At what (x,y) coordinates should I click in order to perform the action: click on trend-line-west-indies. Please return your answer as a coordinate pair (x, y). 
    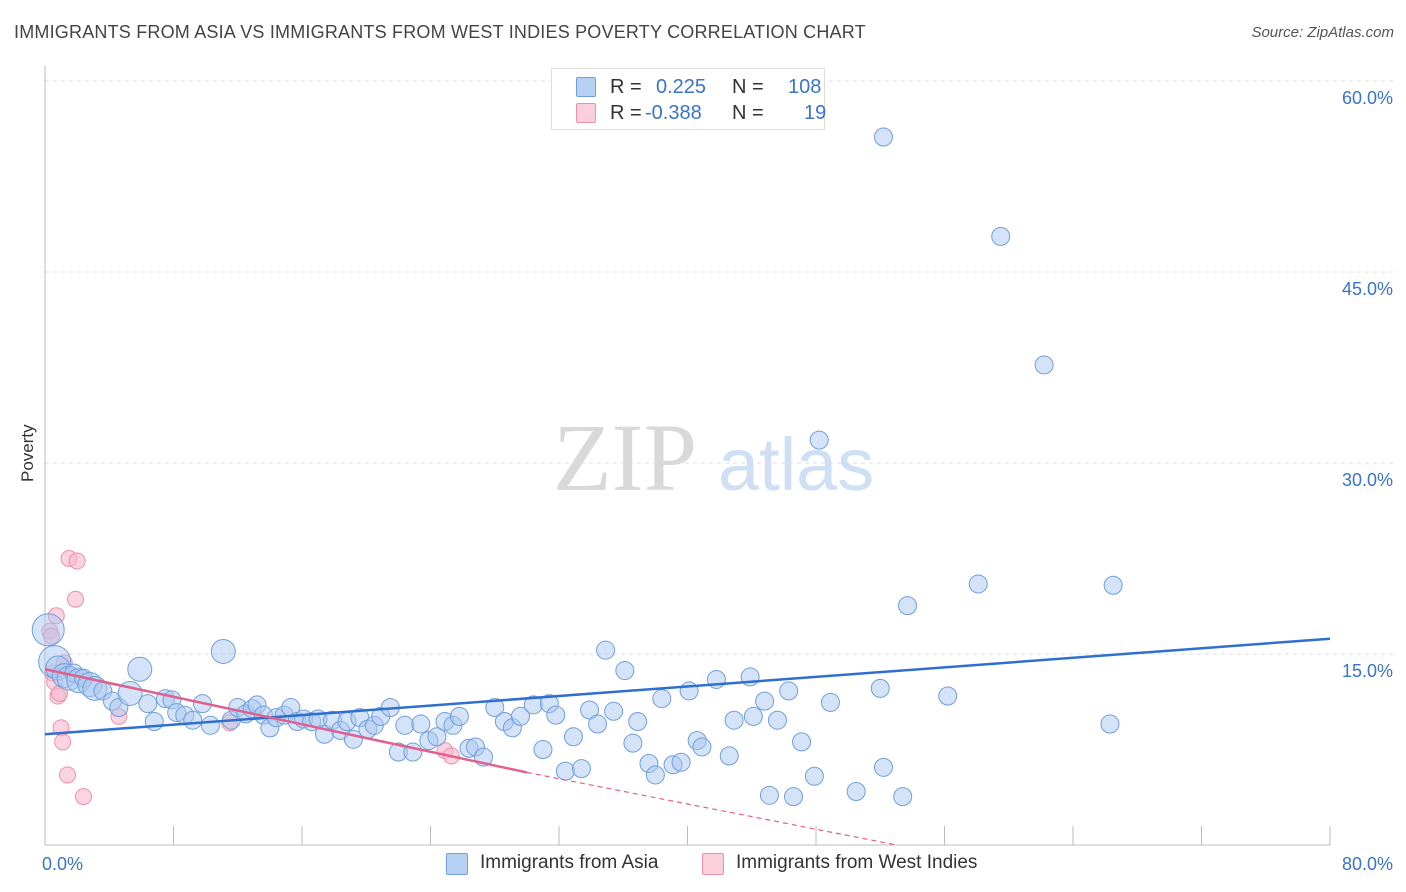
    Looking at the image, I should click on (286, 721).